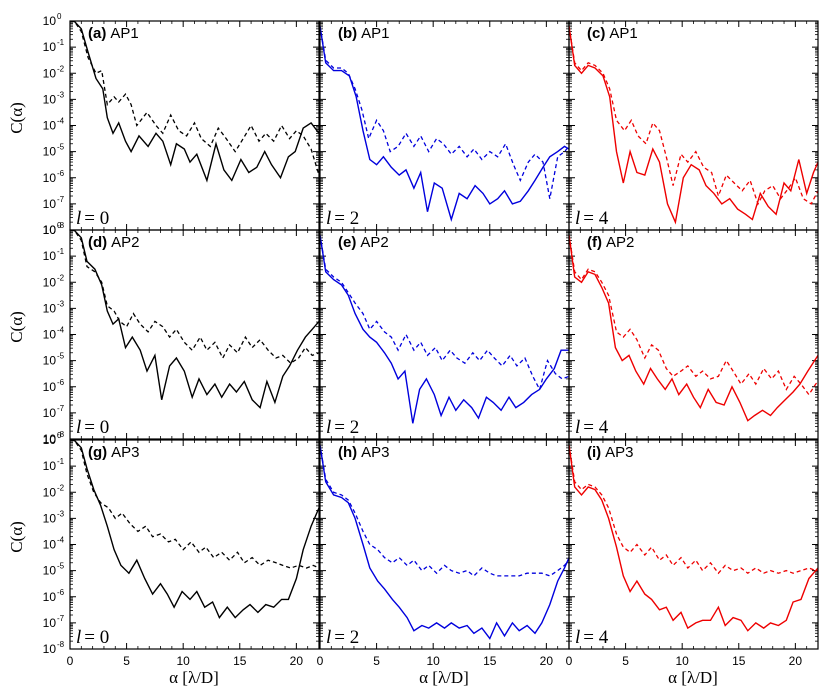  What do you see at coordinates (97, 452) in the screenshot?
I see `panel-letter: (g)` at bounding box center [97, 452].